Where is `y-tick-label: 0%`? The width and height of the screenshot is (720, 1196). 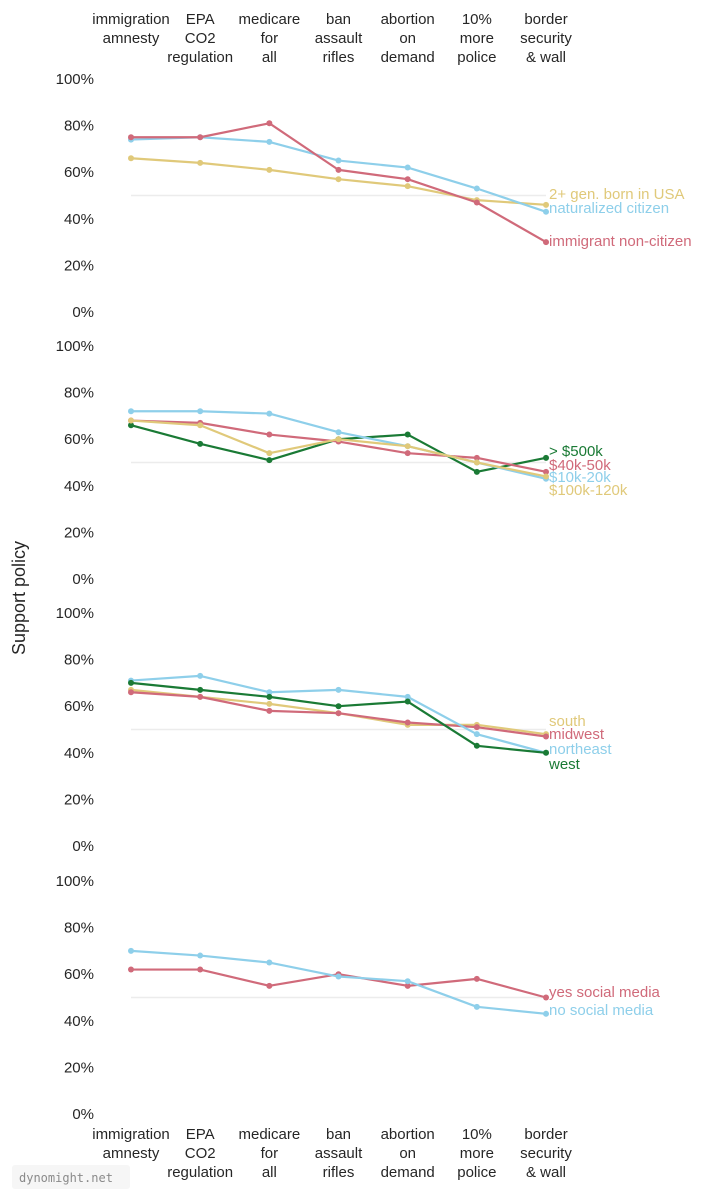 y-tick-label: 0% is located at coordinates (83, 579).